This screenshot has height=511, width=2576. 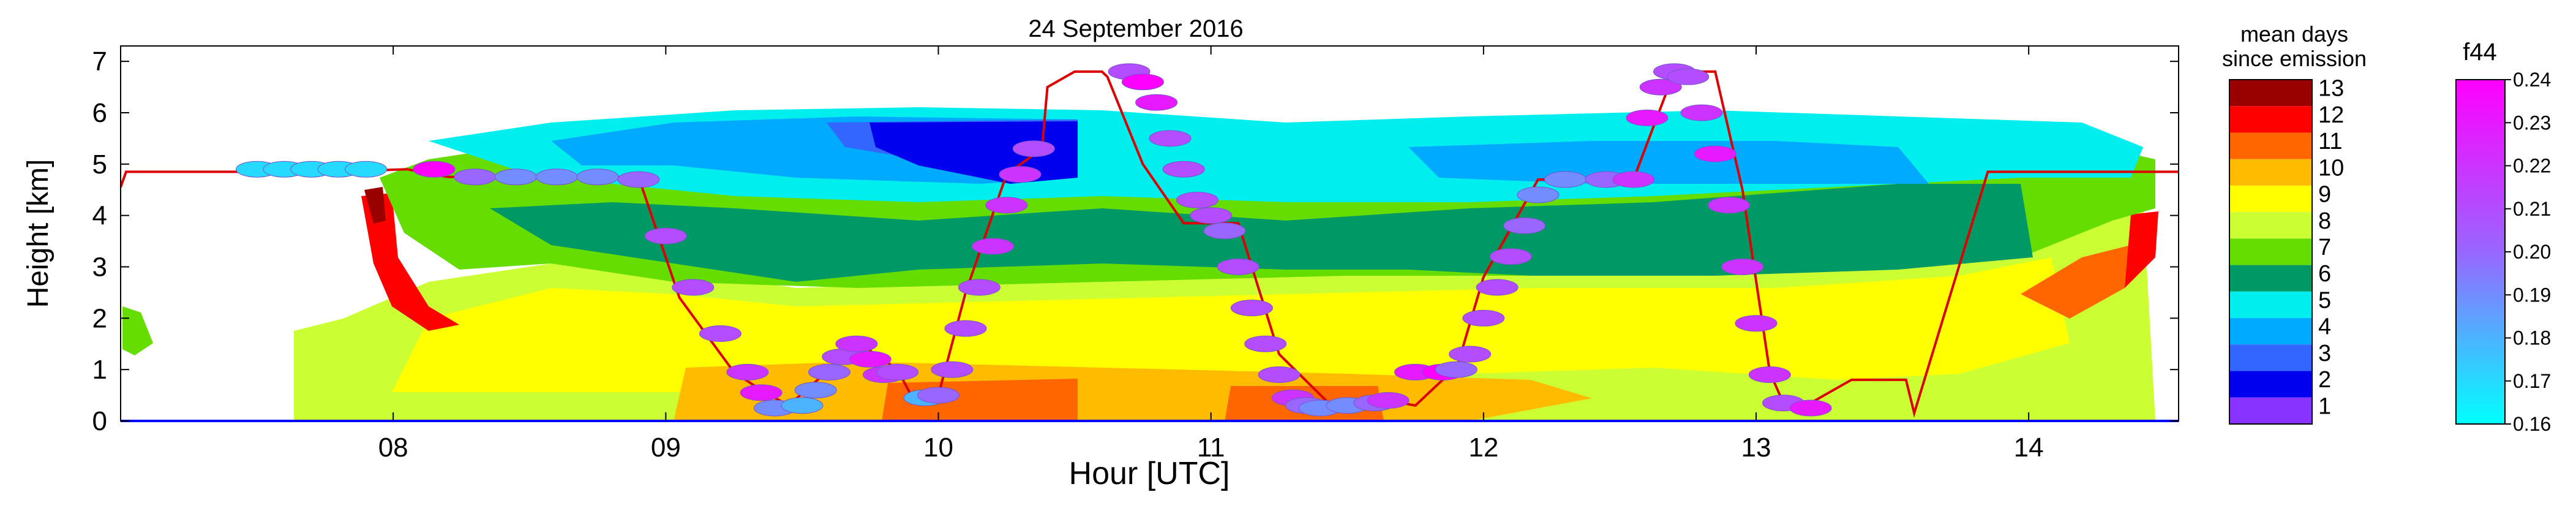 I want to click on f44-colorbar-label: 0.19, so click(x=2532, y=295).